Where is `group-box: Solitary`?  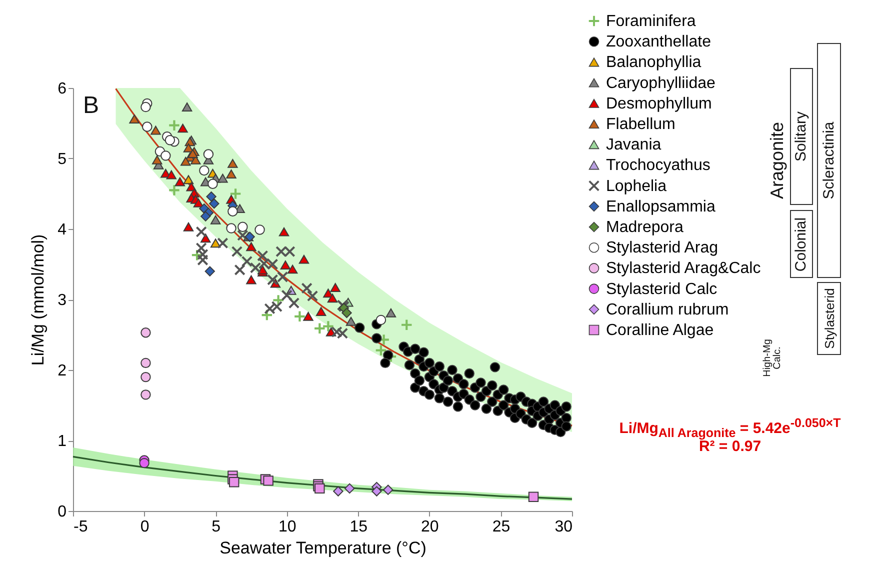 group-box: Solitary is located at coordinates (801, 136).